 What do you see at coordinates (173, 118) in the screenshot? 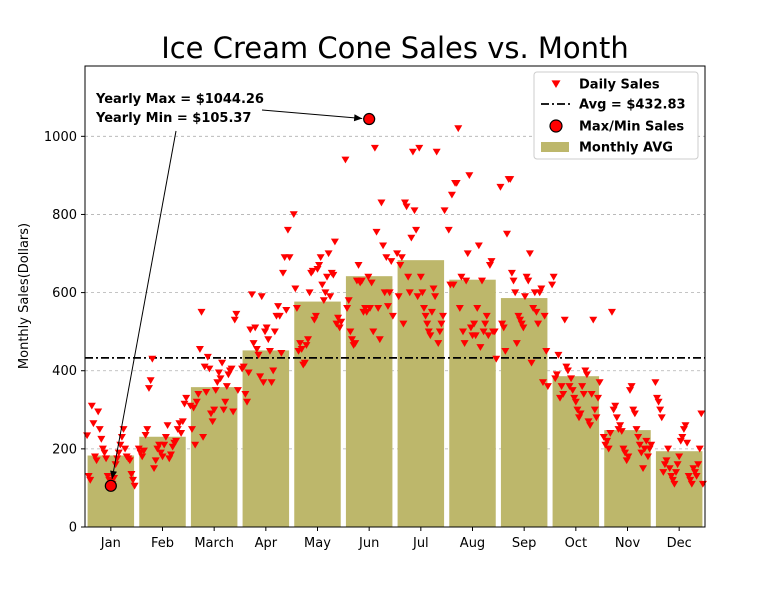
I see `annotation-label: Yearly Min = $105.37` at bounding box center [173, 118].